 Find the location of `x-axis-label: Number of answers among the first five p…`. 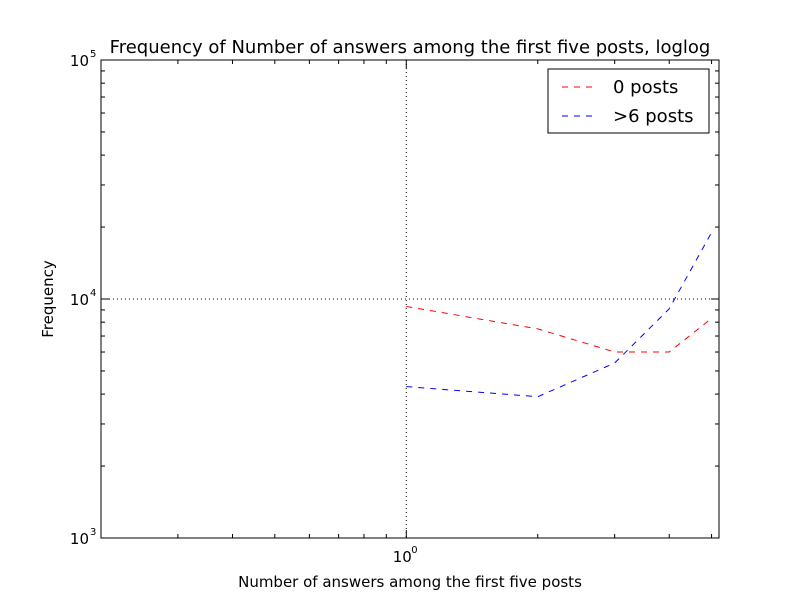

x-axis-label: Number of answers among the first five p… is located at coordinates (410, 582).